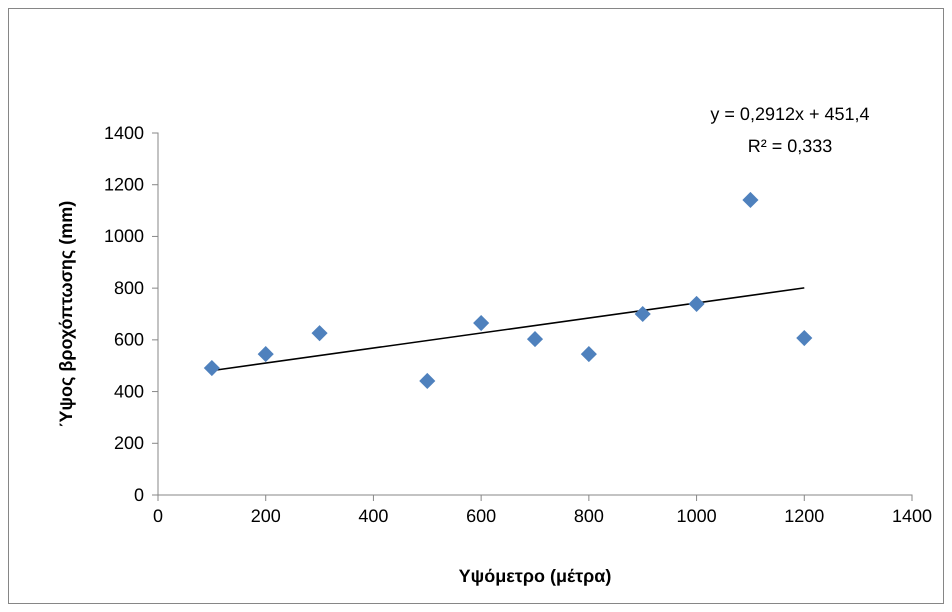 Image resolution: width=952 pixels, height=612 pixels. Describe the element at coordinates (790, 114) in the screenshot. I see `text: y = 0,2912x + 451,4` at that location.